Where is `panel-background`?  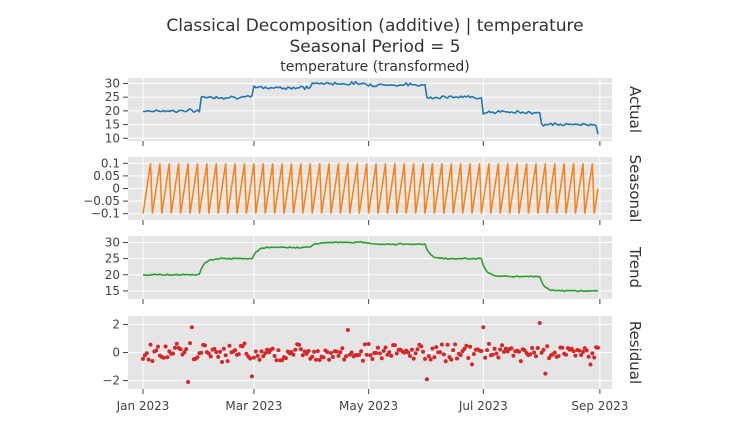 panel-background is located at coordinates (370, 109).